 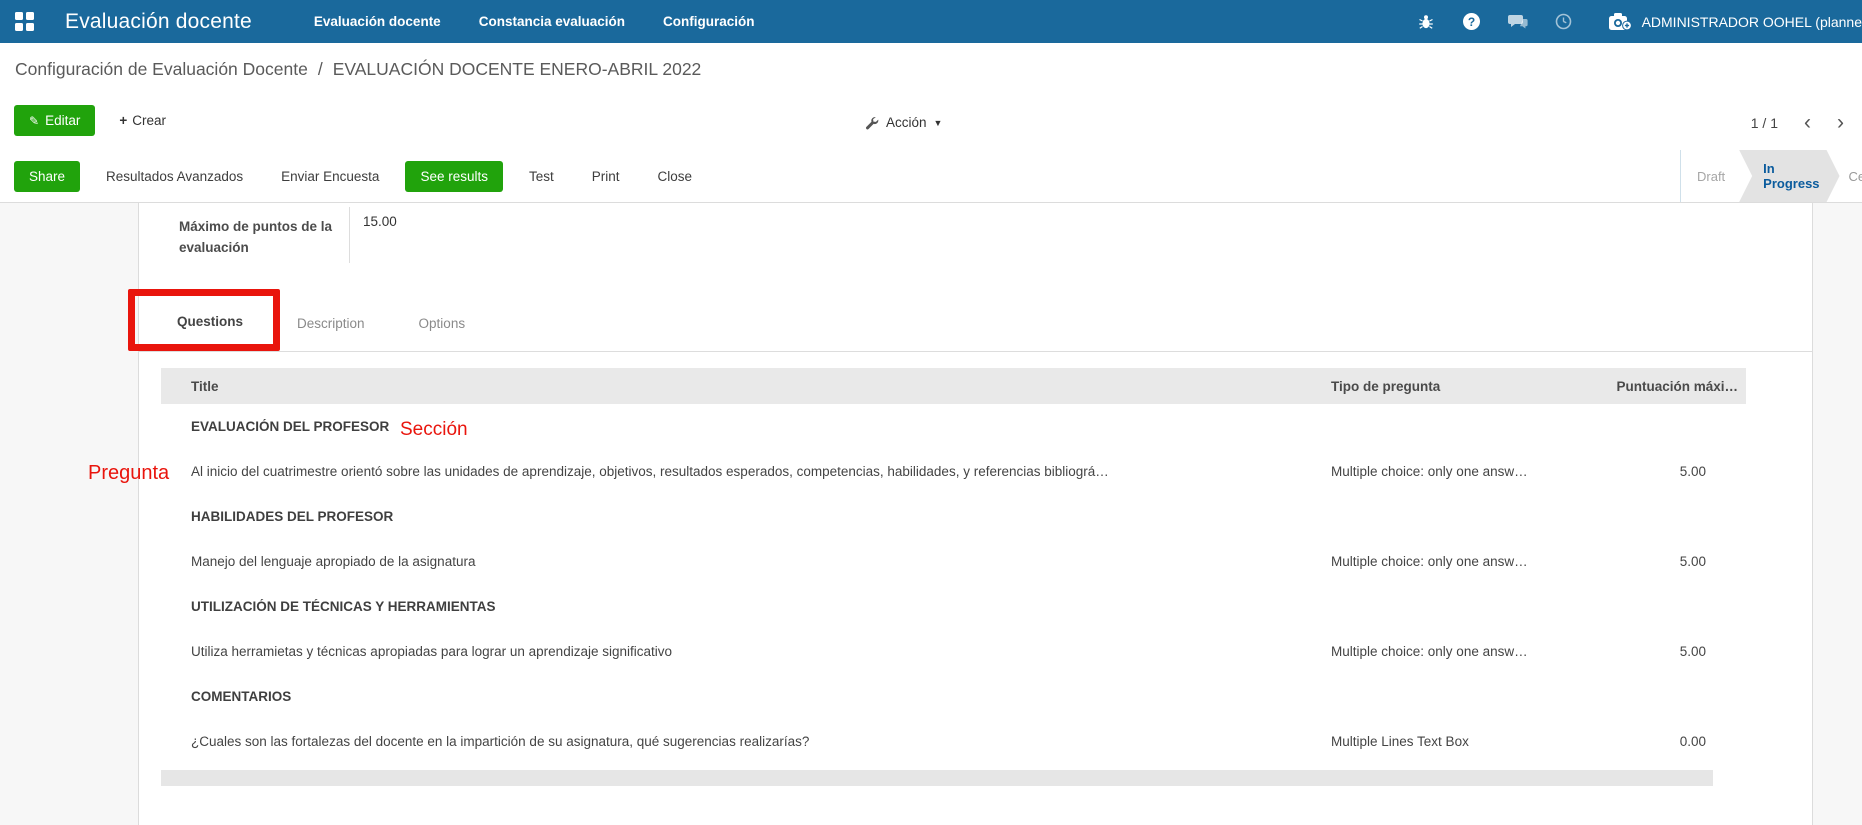 I want to click on menu-configuracion: Configuración, so click(x=709, y=21).